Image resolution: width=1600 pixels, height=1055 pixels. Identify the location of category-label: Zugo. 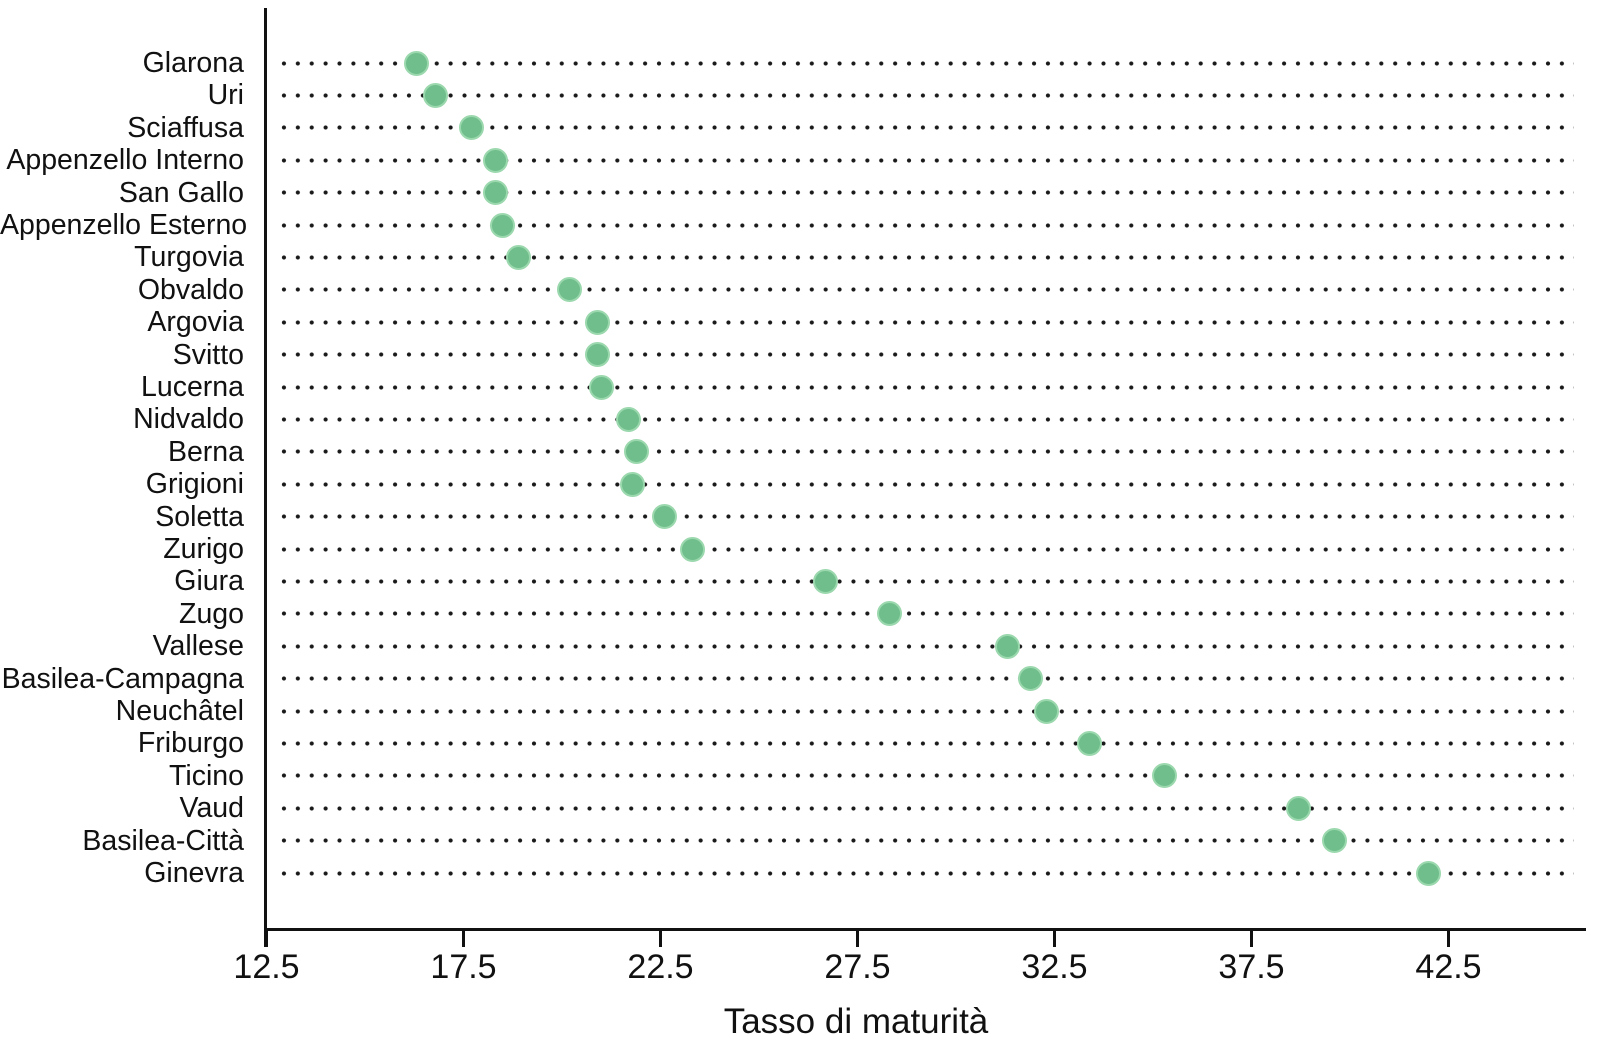
(211, 613).